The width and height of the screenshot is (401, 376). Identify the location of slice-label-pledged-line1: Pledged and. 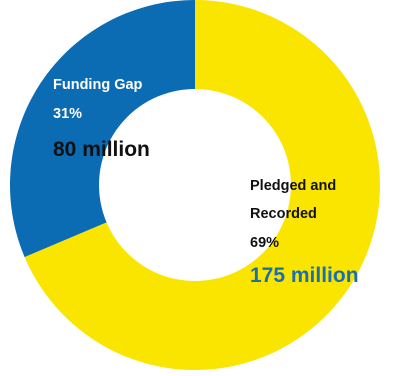
(293, 186).